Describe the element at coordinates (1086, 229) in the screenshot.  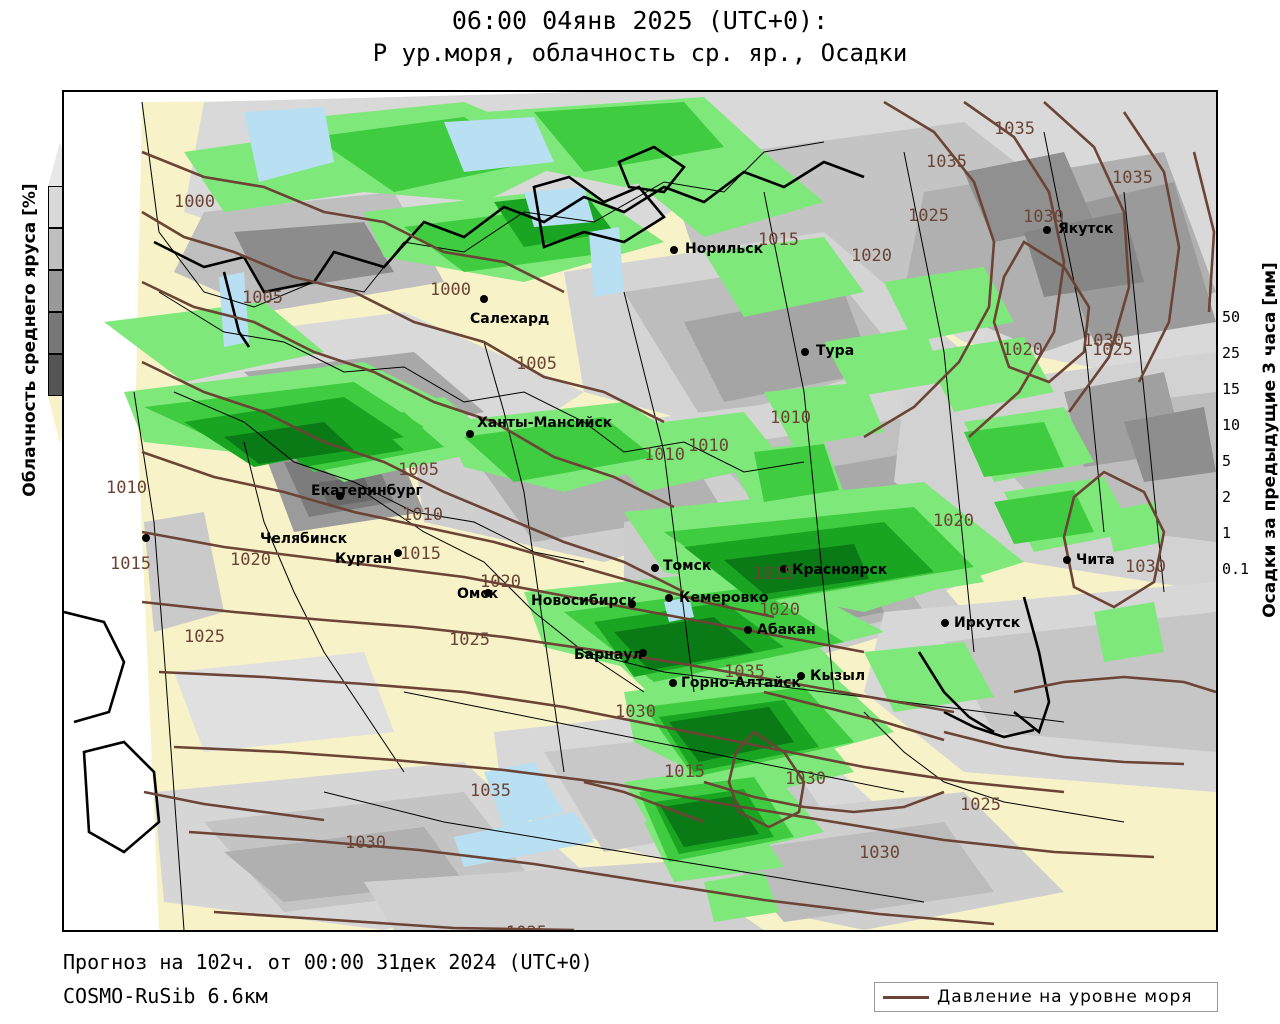
I see `city-label: Якутск` at that location.